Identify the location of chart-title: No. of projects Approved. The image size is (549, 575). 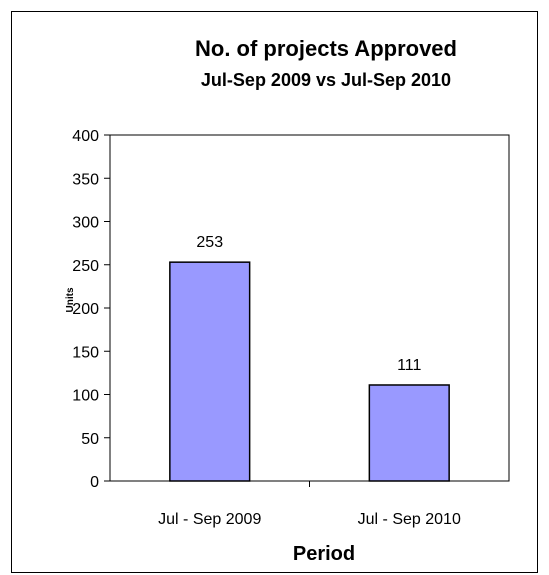
(326, 48).